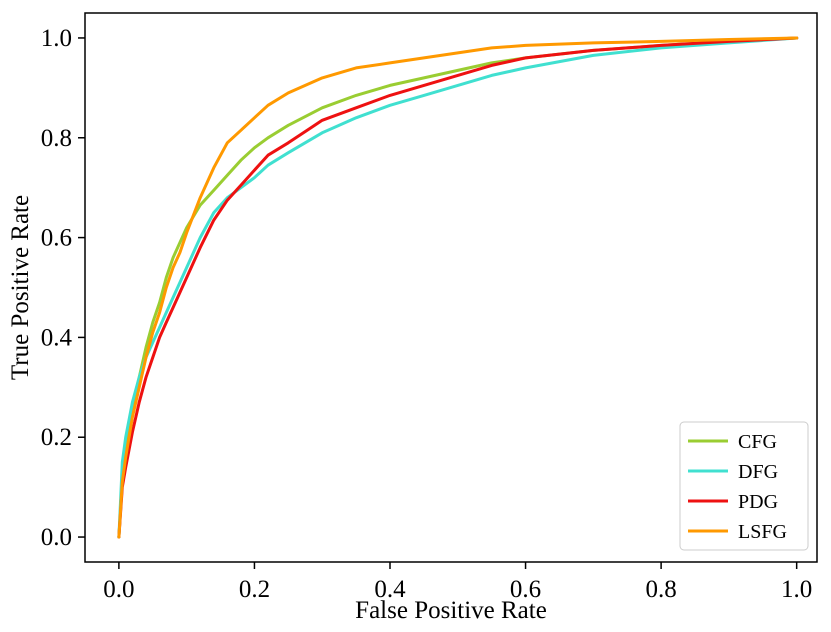  I want to click on x-tick-label: 0.2, so click(254, 589).